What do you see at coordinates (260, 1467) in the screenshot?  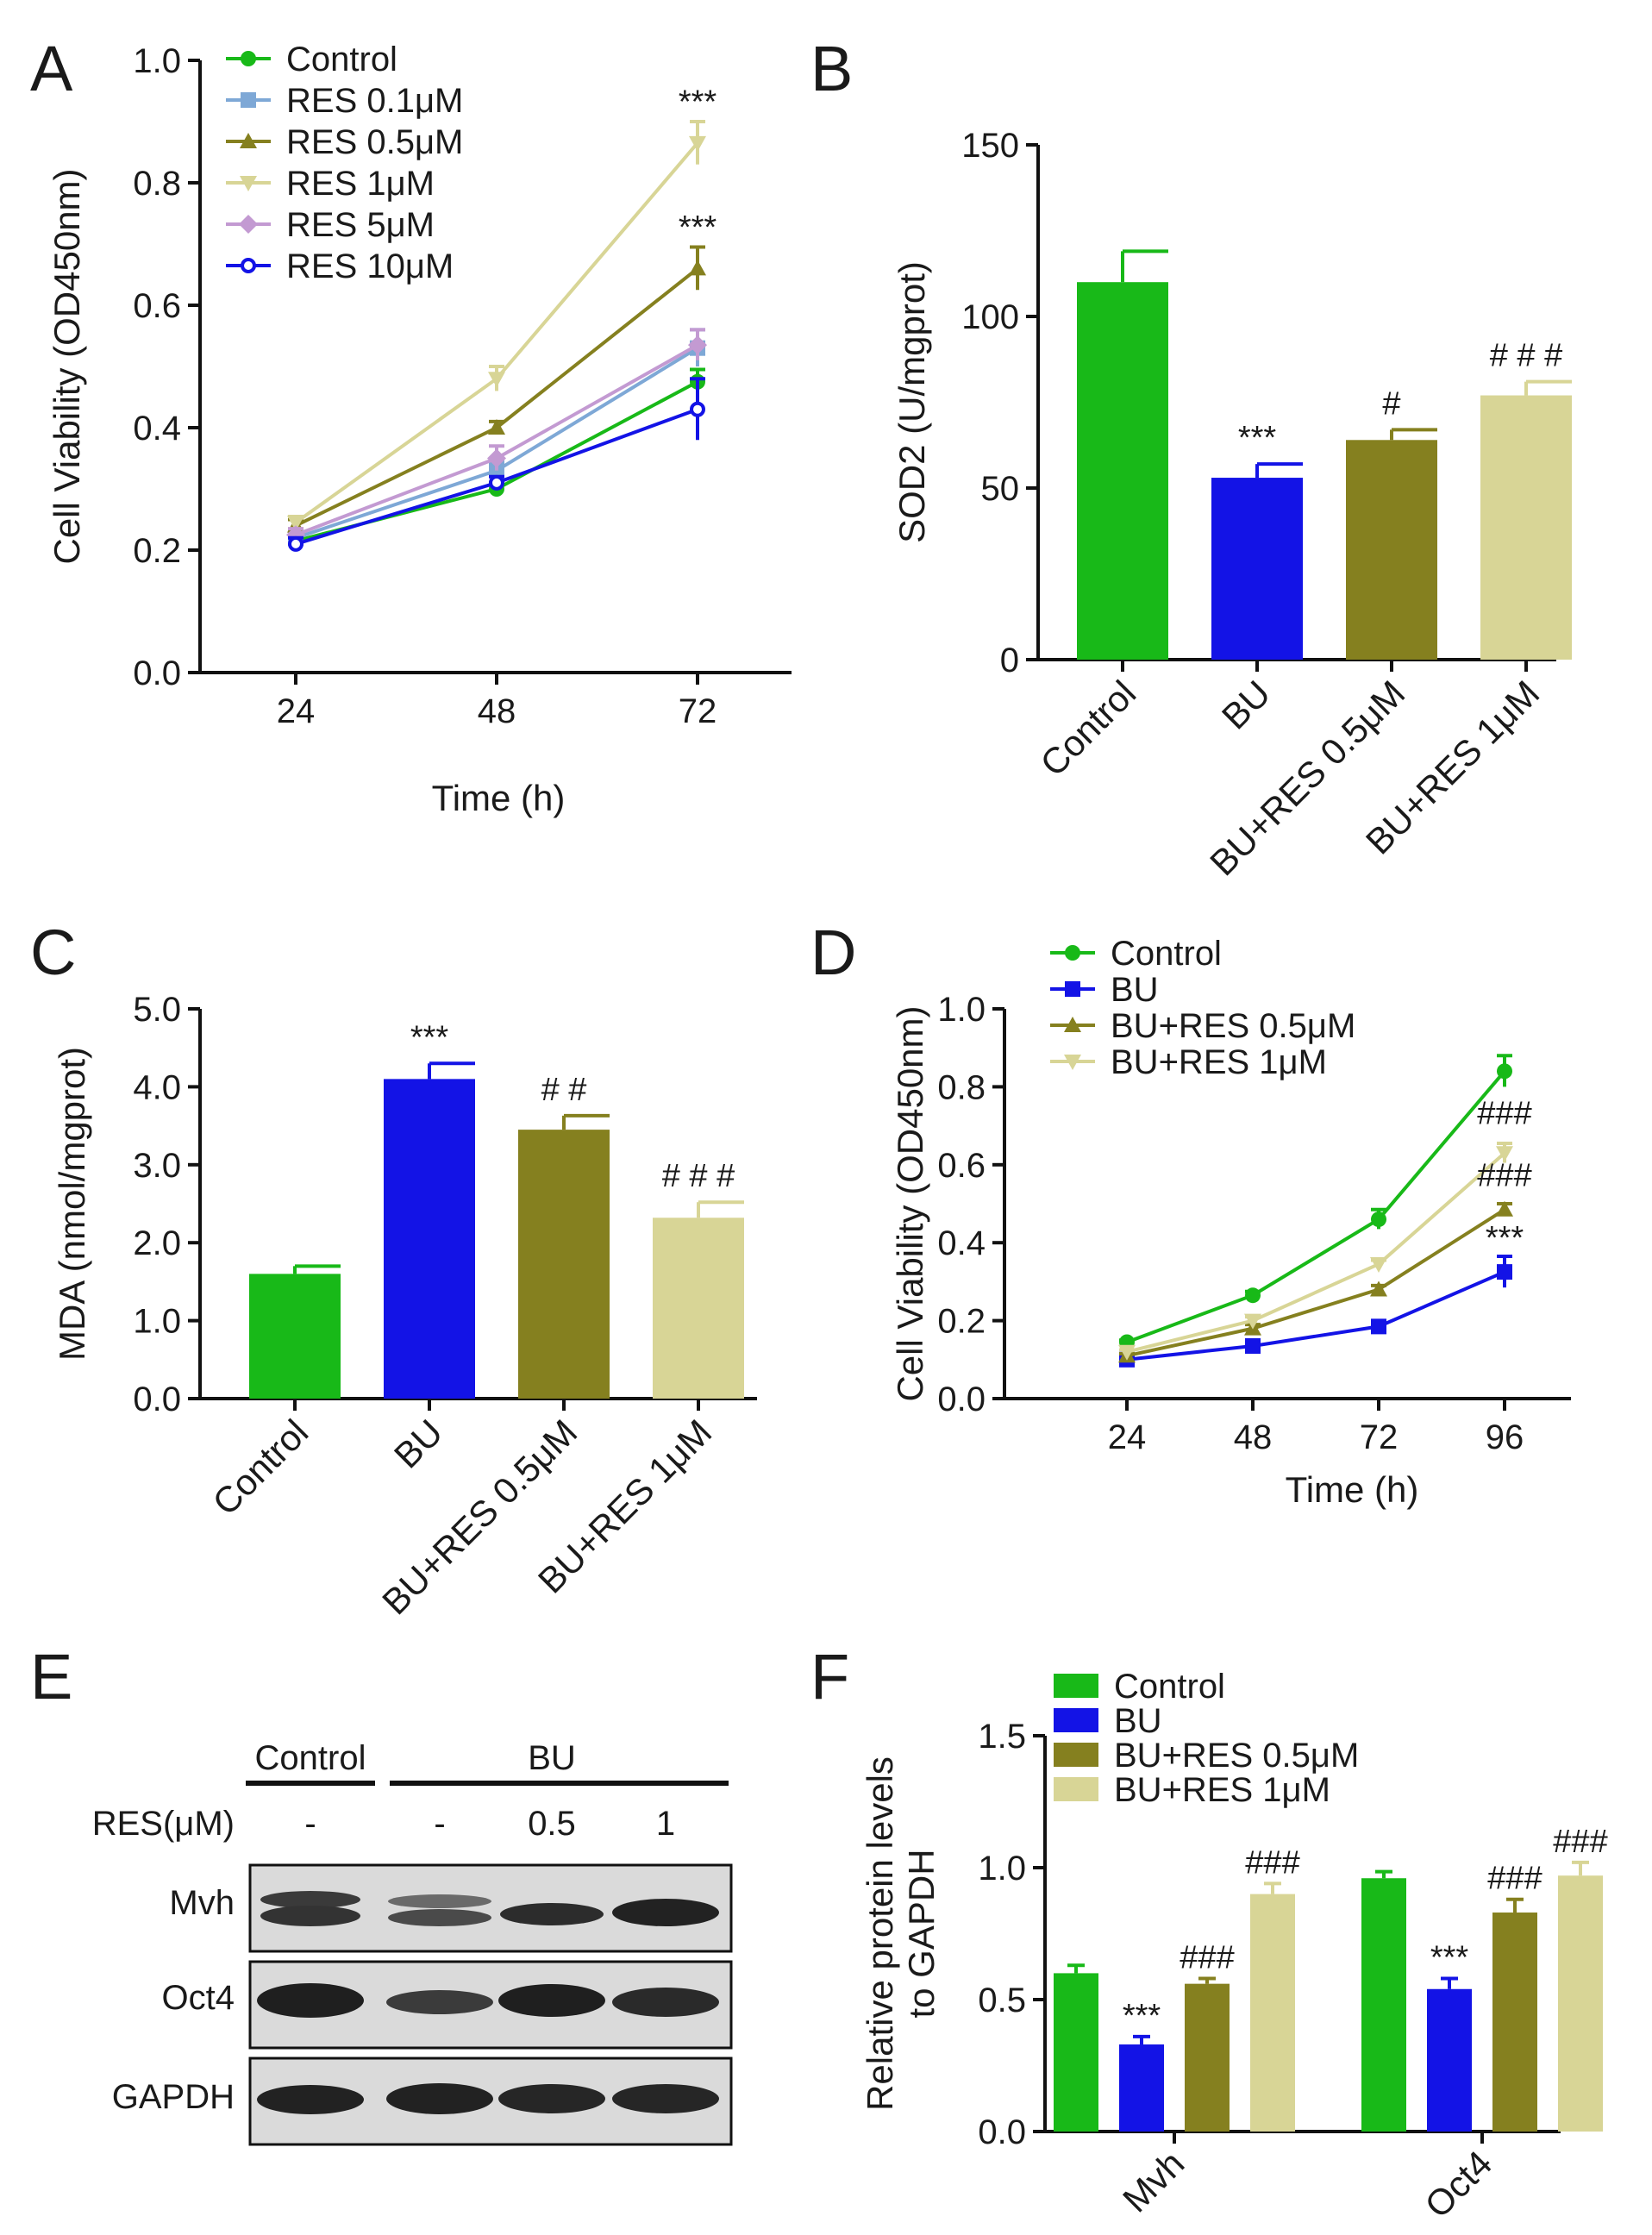 I see `c-category-label-control: Control` at bounding box center [260, 1467].